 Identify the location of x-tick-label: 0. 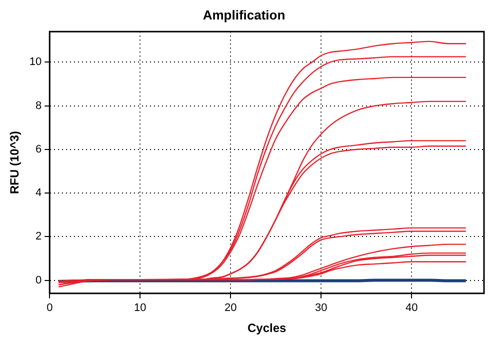
(49, 308).